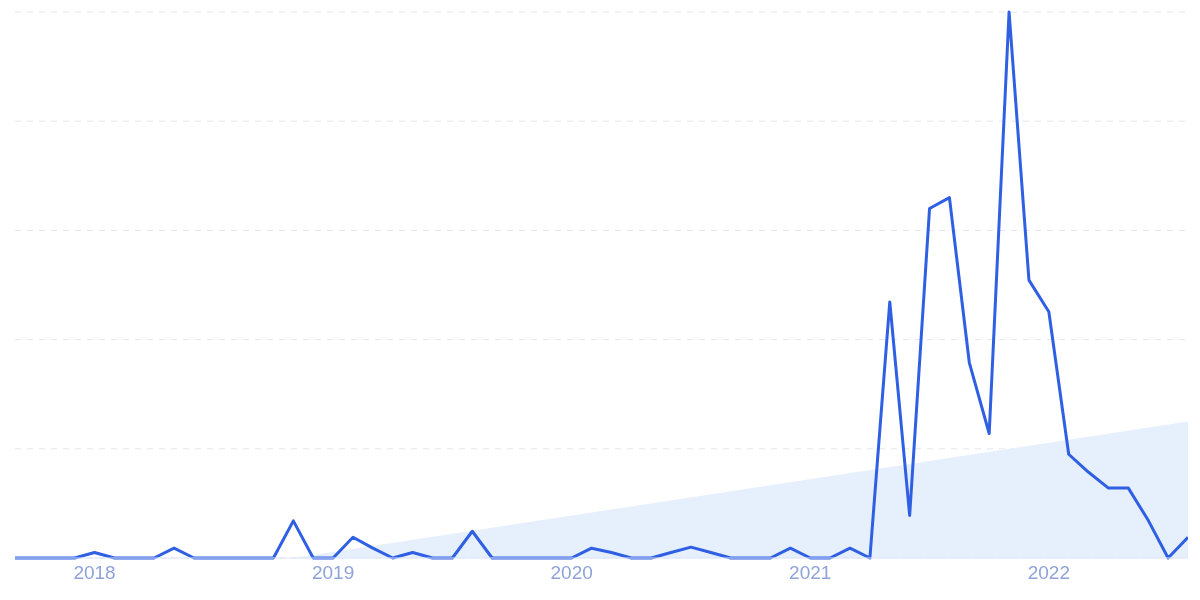 This screenshot has height=600, width=1200. Describe the element at coordinates (1048, 573) in the screenshot. I see `x-tick-label: 2022` at that location.